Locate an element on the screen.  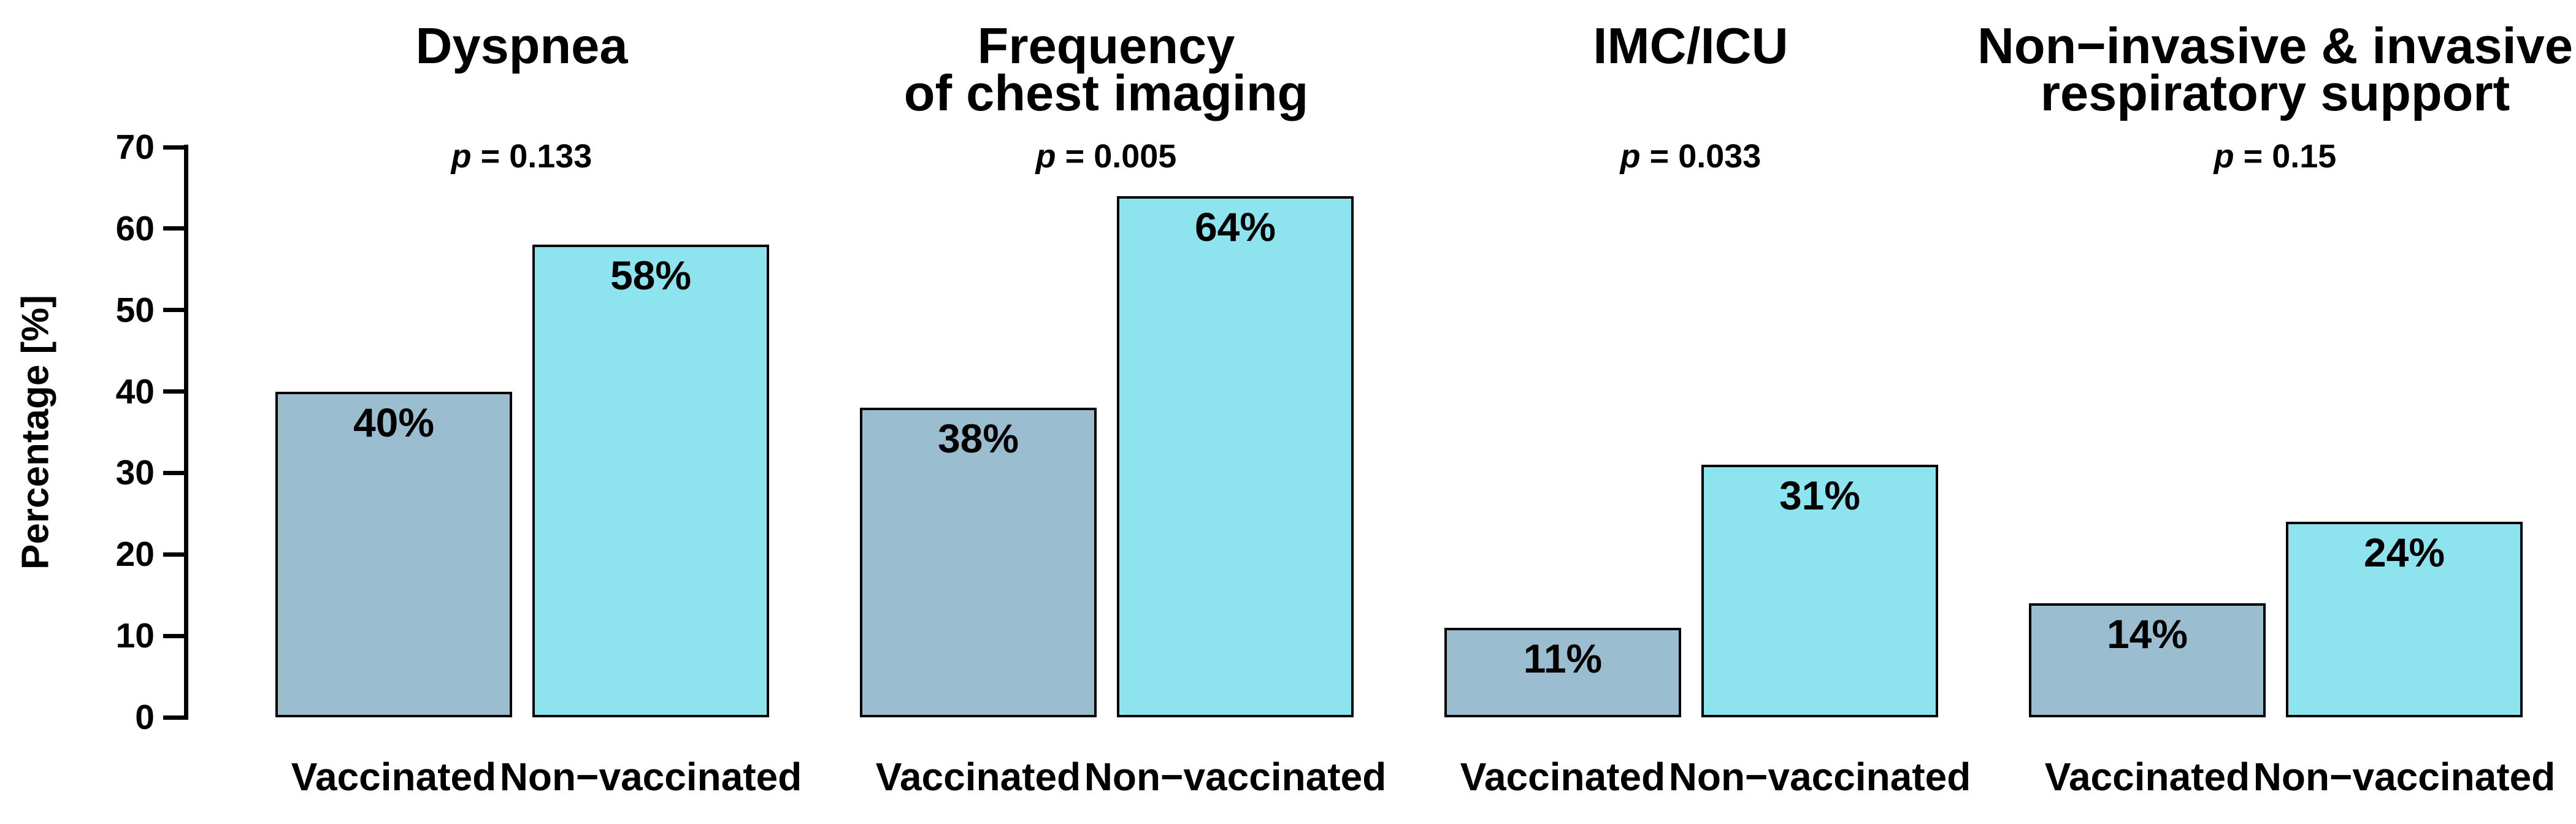
p-number: = 0.133 is located at coordinates (531, 156).